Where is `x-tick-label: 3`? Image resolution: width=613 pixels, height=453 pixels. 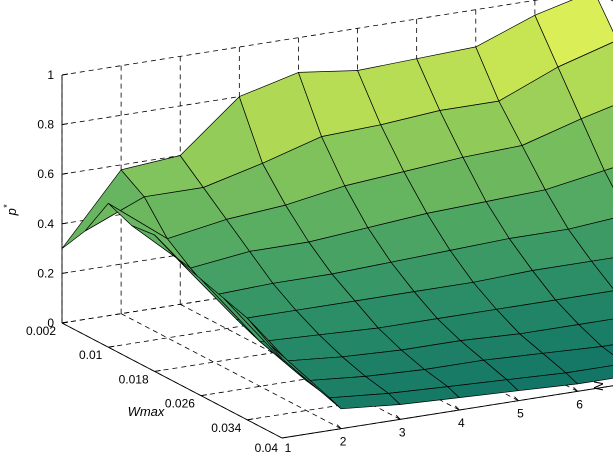 x-tick-label: 3 is located at coordinates (402, 432).